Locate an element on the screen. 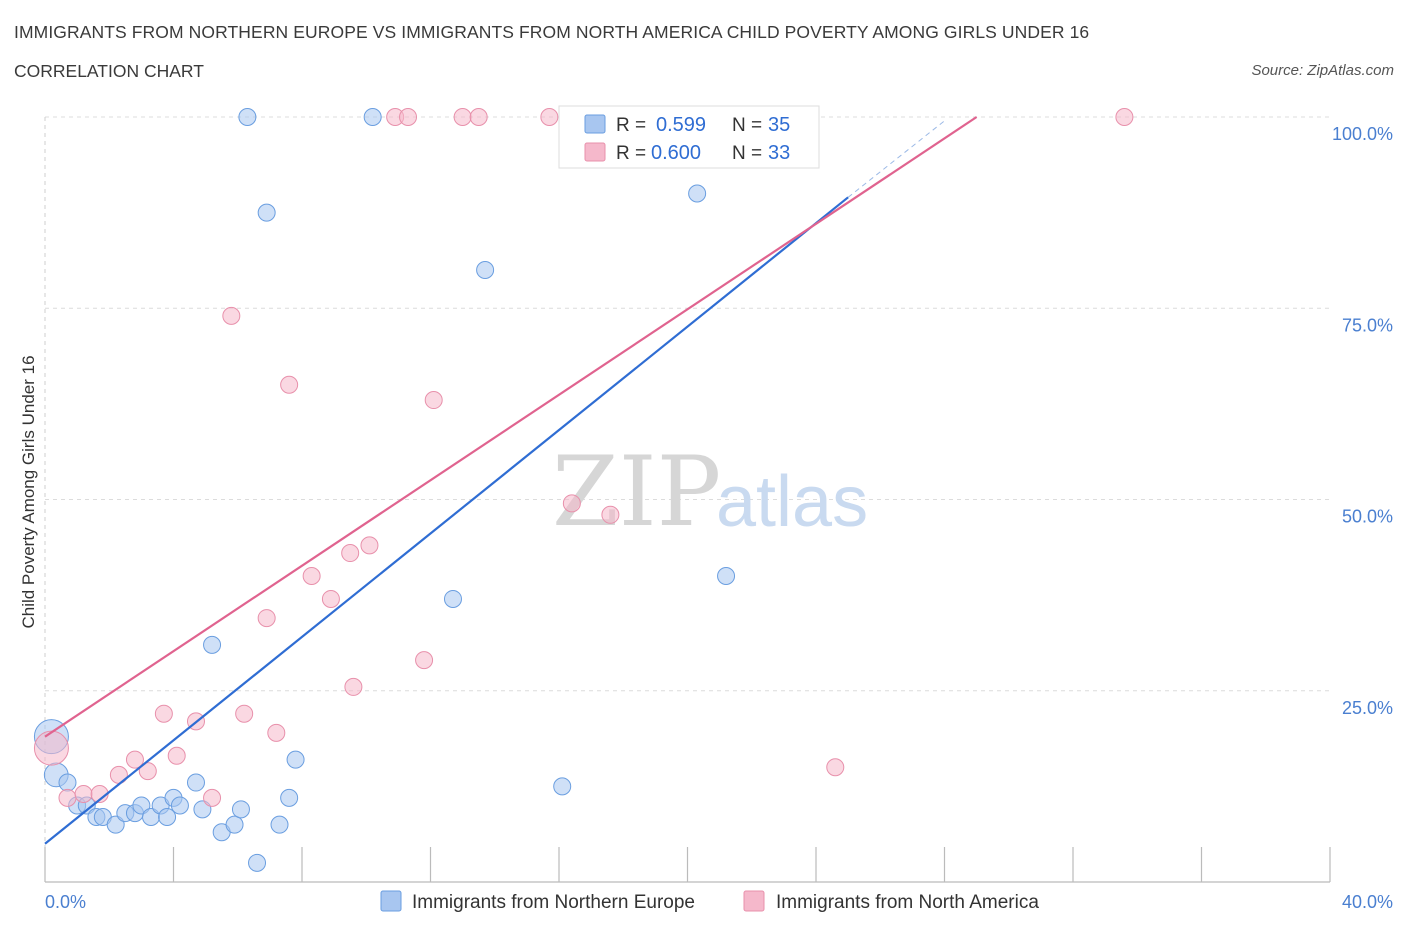  legend-label-north-america: Immigrants from North America is located at coordinates (907, 902).